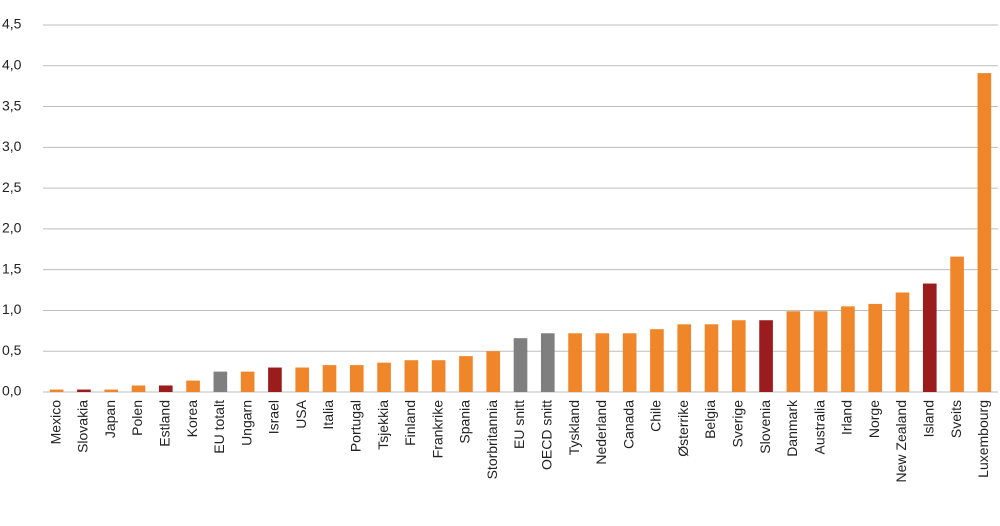 The image size is (1000, 526). I want to click on y-tick-label: 4,5, so click(12, 24).